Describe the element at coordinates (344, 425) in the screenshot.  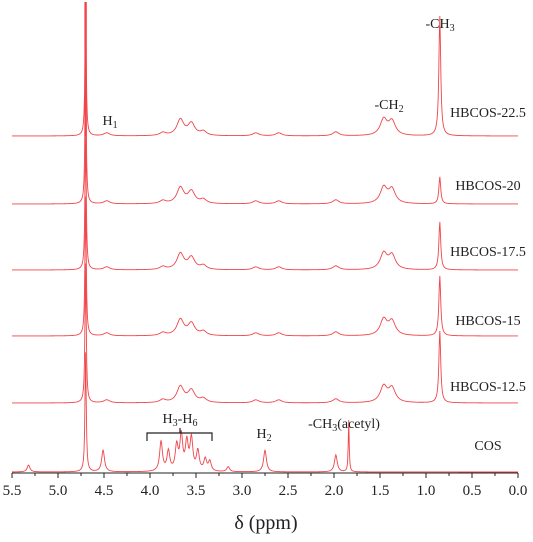
I see `annotation-ch3-acetyl: -CH3(acetyl)` at that location.